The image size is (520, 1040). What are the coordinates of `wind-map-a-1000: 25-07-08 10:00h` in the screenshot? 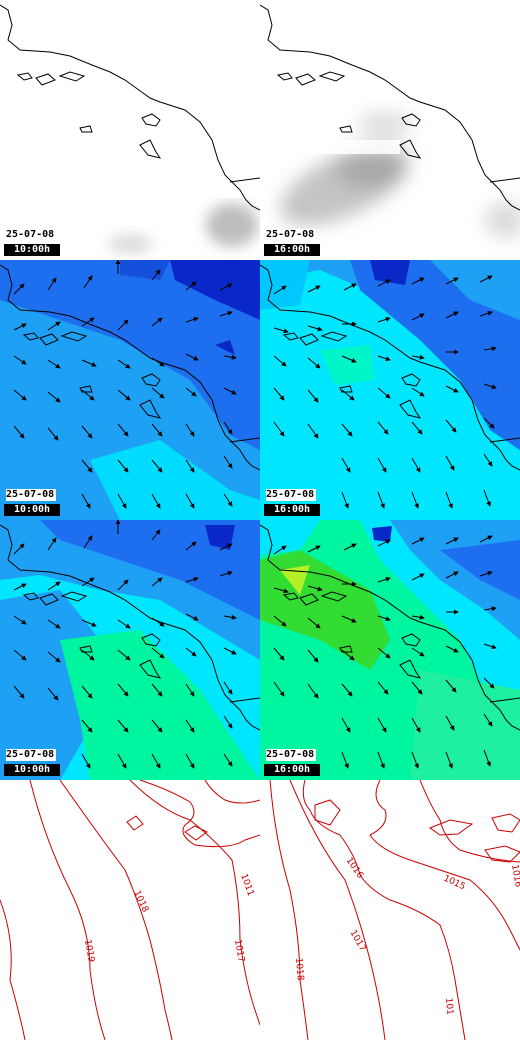 It's located at (130, 390).